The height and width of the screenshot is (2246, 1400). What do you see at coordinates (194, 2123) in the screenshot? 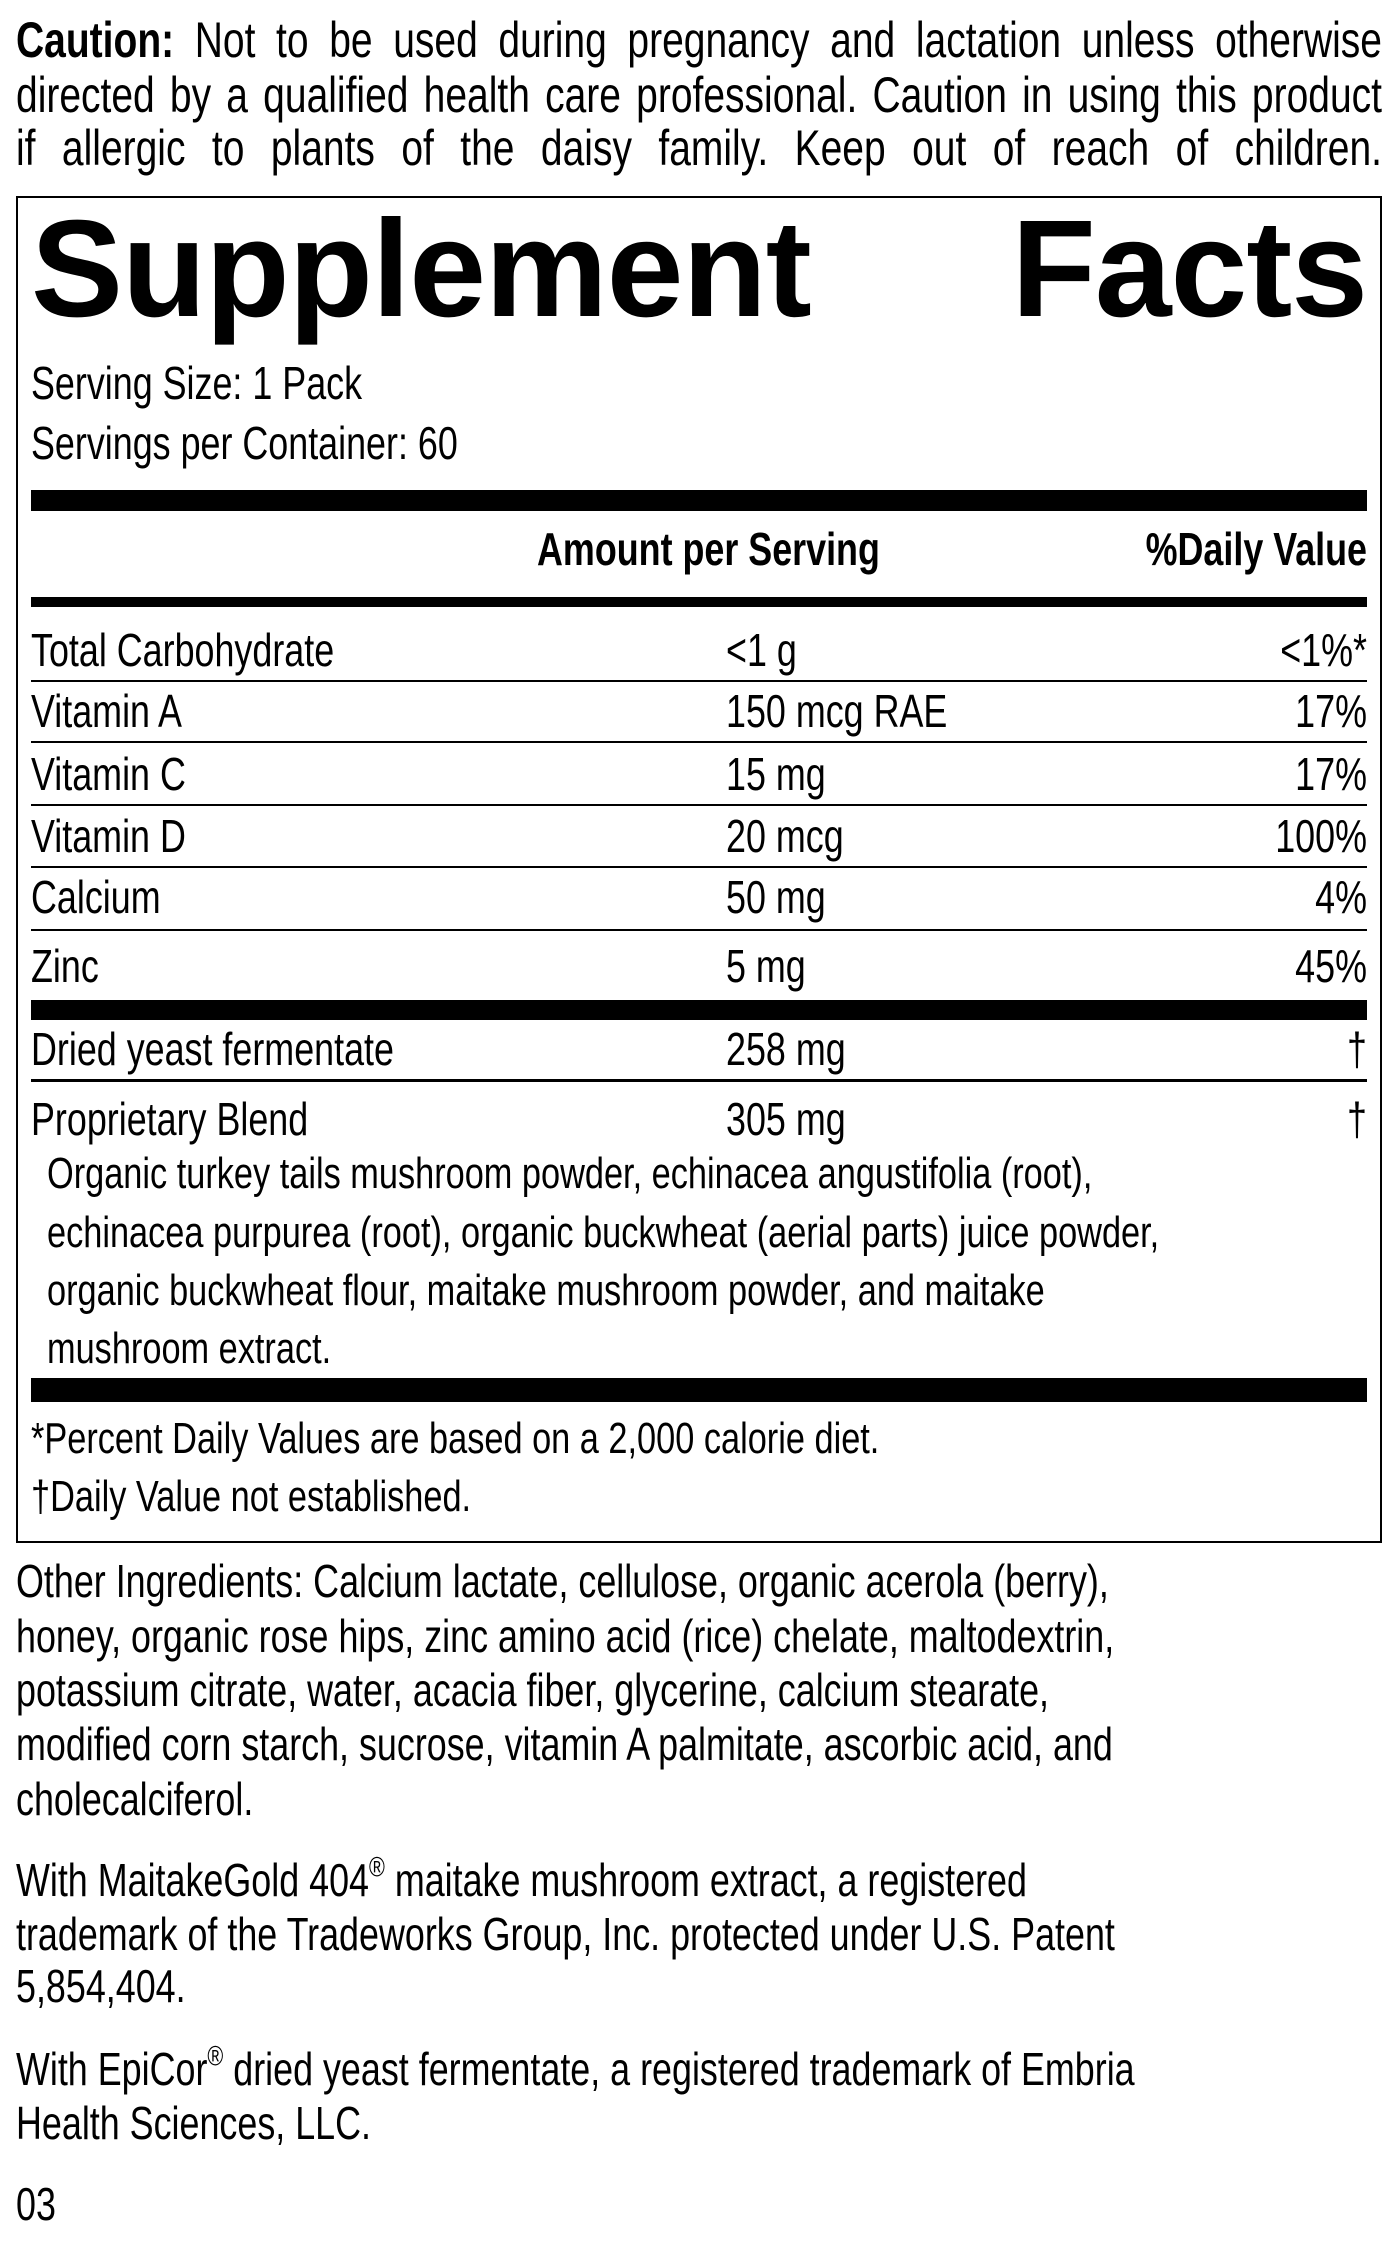
I see `epicor-trademark-line: Health Sciences, LLC.` at bounding box center [194, 2123].